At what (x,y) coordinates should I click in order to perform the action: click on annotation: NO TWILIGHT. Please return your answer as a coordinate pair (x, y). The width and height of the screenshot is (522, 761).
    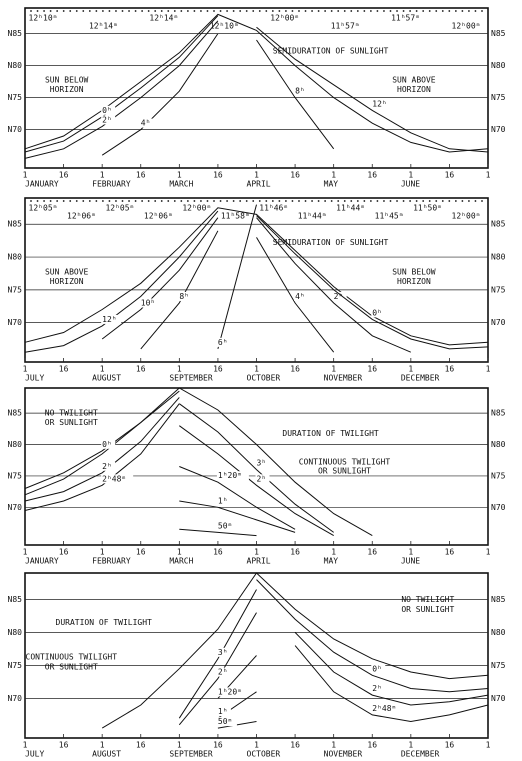
    Looking at the image, I should click on (427, 599).